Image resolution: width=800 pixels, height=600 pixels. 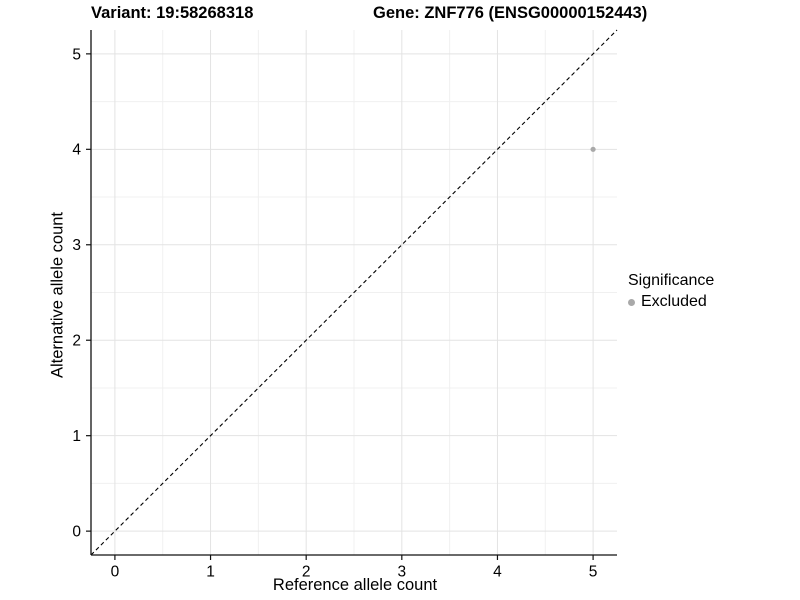 What do you see at coordinates (115, 571) in the screenshot?
I see `x-tick-label: 0` at bounding box center [115, 571].